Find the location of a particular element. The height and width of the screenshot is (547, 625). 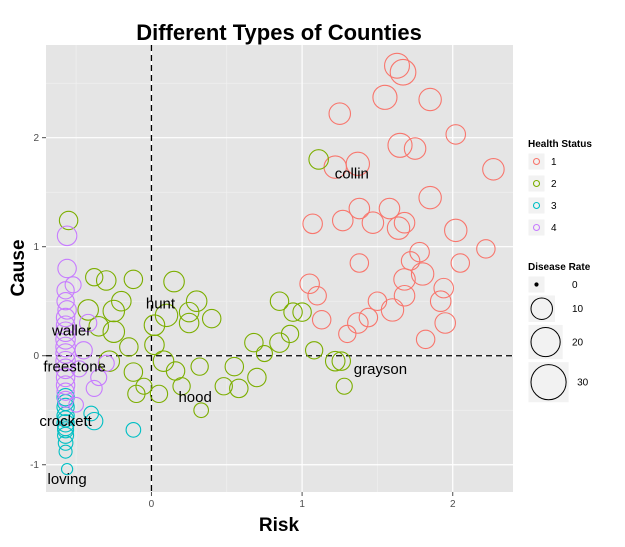

annotation-collin: collin is located at coordinates (352, 174).